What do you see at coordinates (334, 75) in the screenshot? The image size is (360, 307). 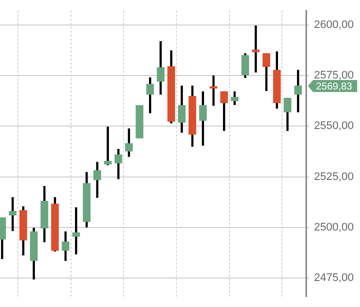 I see `y-tick-label: 2575,00` at bounding box center [334, 75].